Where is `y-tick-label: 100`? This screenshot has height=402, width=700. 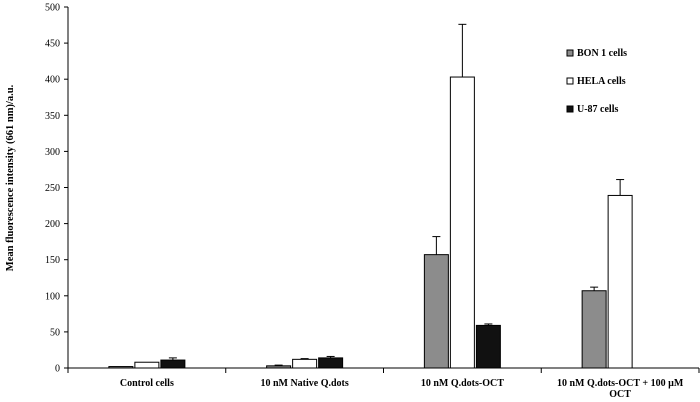 y-tick-label: 100 is located at coordinates (52, 296).